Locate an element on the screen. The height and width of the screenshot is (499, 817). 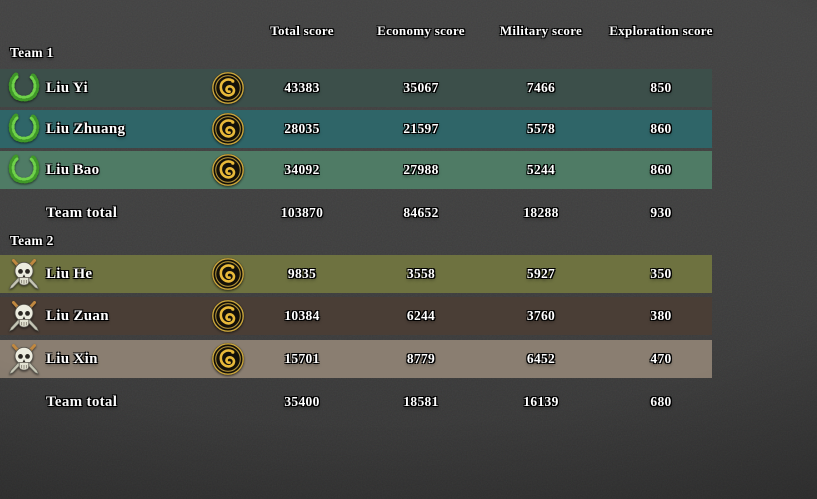
team-economy-total: 18581 is located at coordinates (421, 401).